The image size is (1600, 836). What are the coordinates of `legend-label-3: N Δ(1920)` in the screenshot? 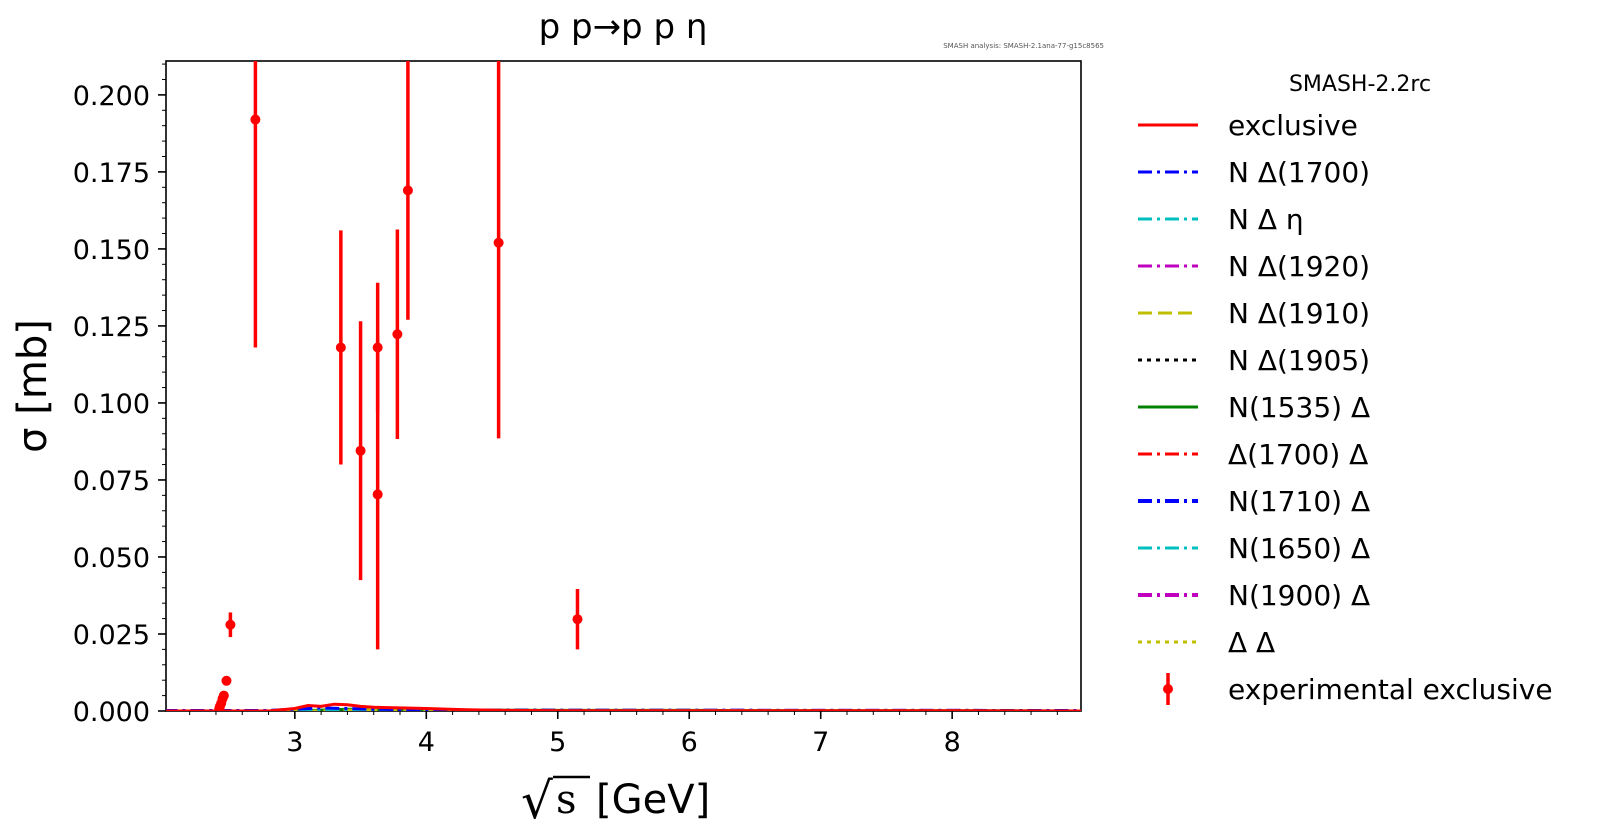 It's located at (1299, 266).